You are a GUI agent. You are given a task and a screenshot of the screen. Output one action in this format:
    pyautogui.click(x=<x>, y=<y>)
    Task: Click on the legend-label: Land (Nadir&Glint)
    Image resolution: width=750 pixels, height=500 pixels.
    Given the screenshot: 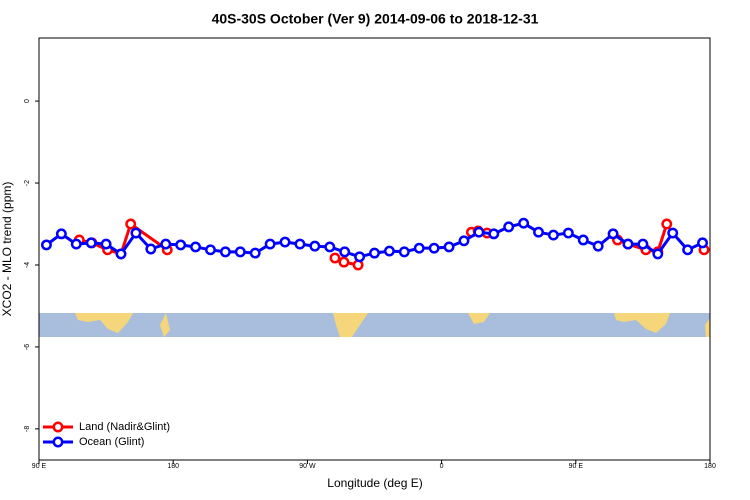 What is the action you would take?
    pyautogui.click(x=124, y=427)
    